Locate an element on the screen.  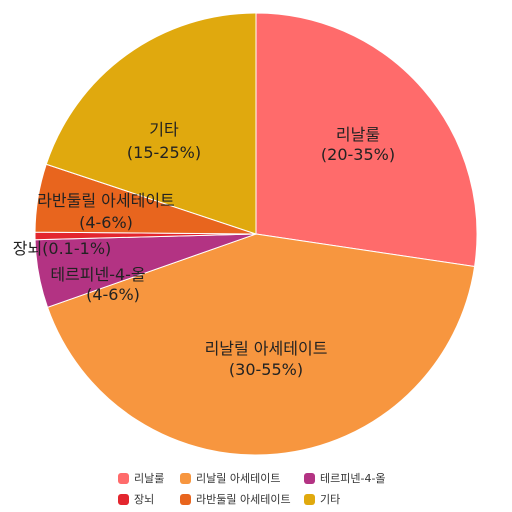
legend-label-0: 리날룰 is located at coordinates (149, 478).